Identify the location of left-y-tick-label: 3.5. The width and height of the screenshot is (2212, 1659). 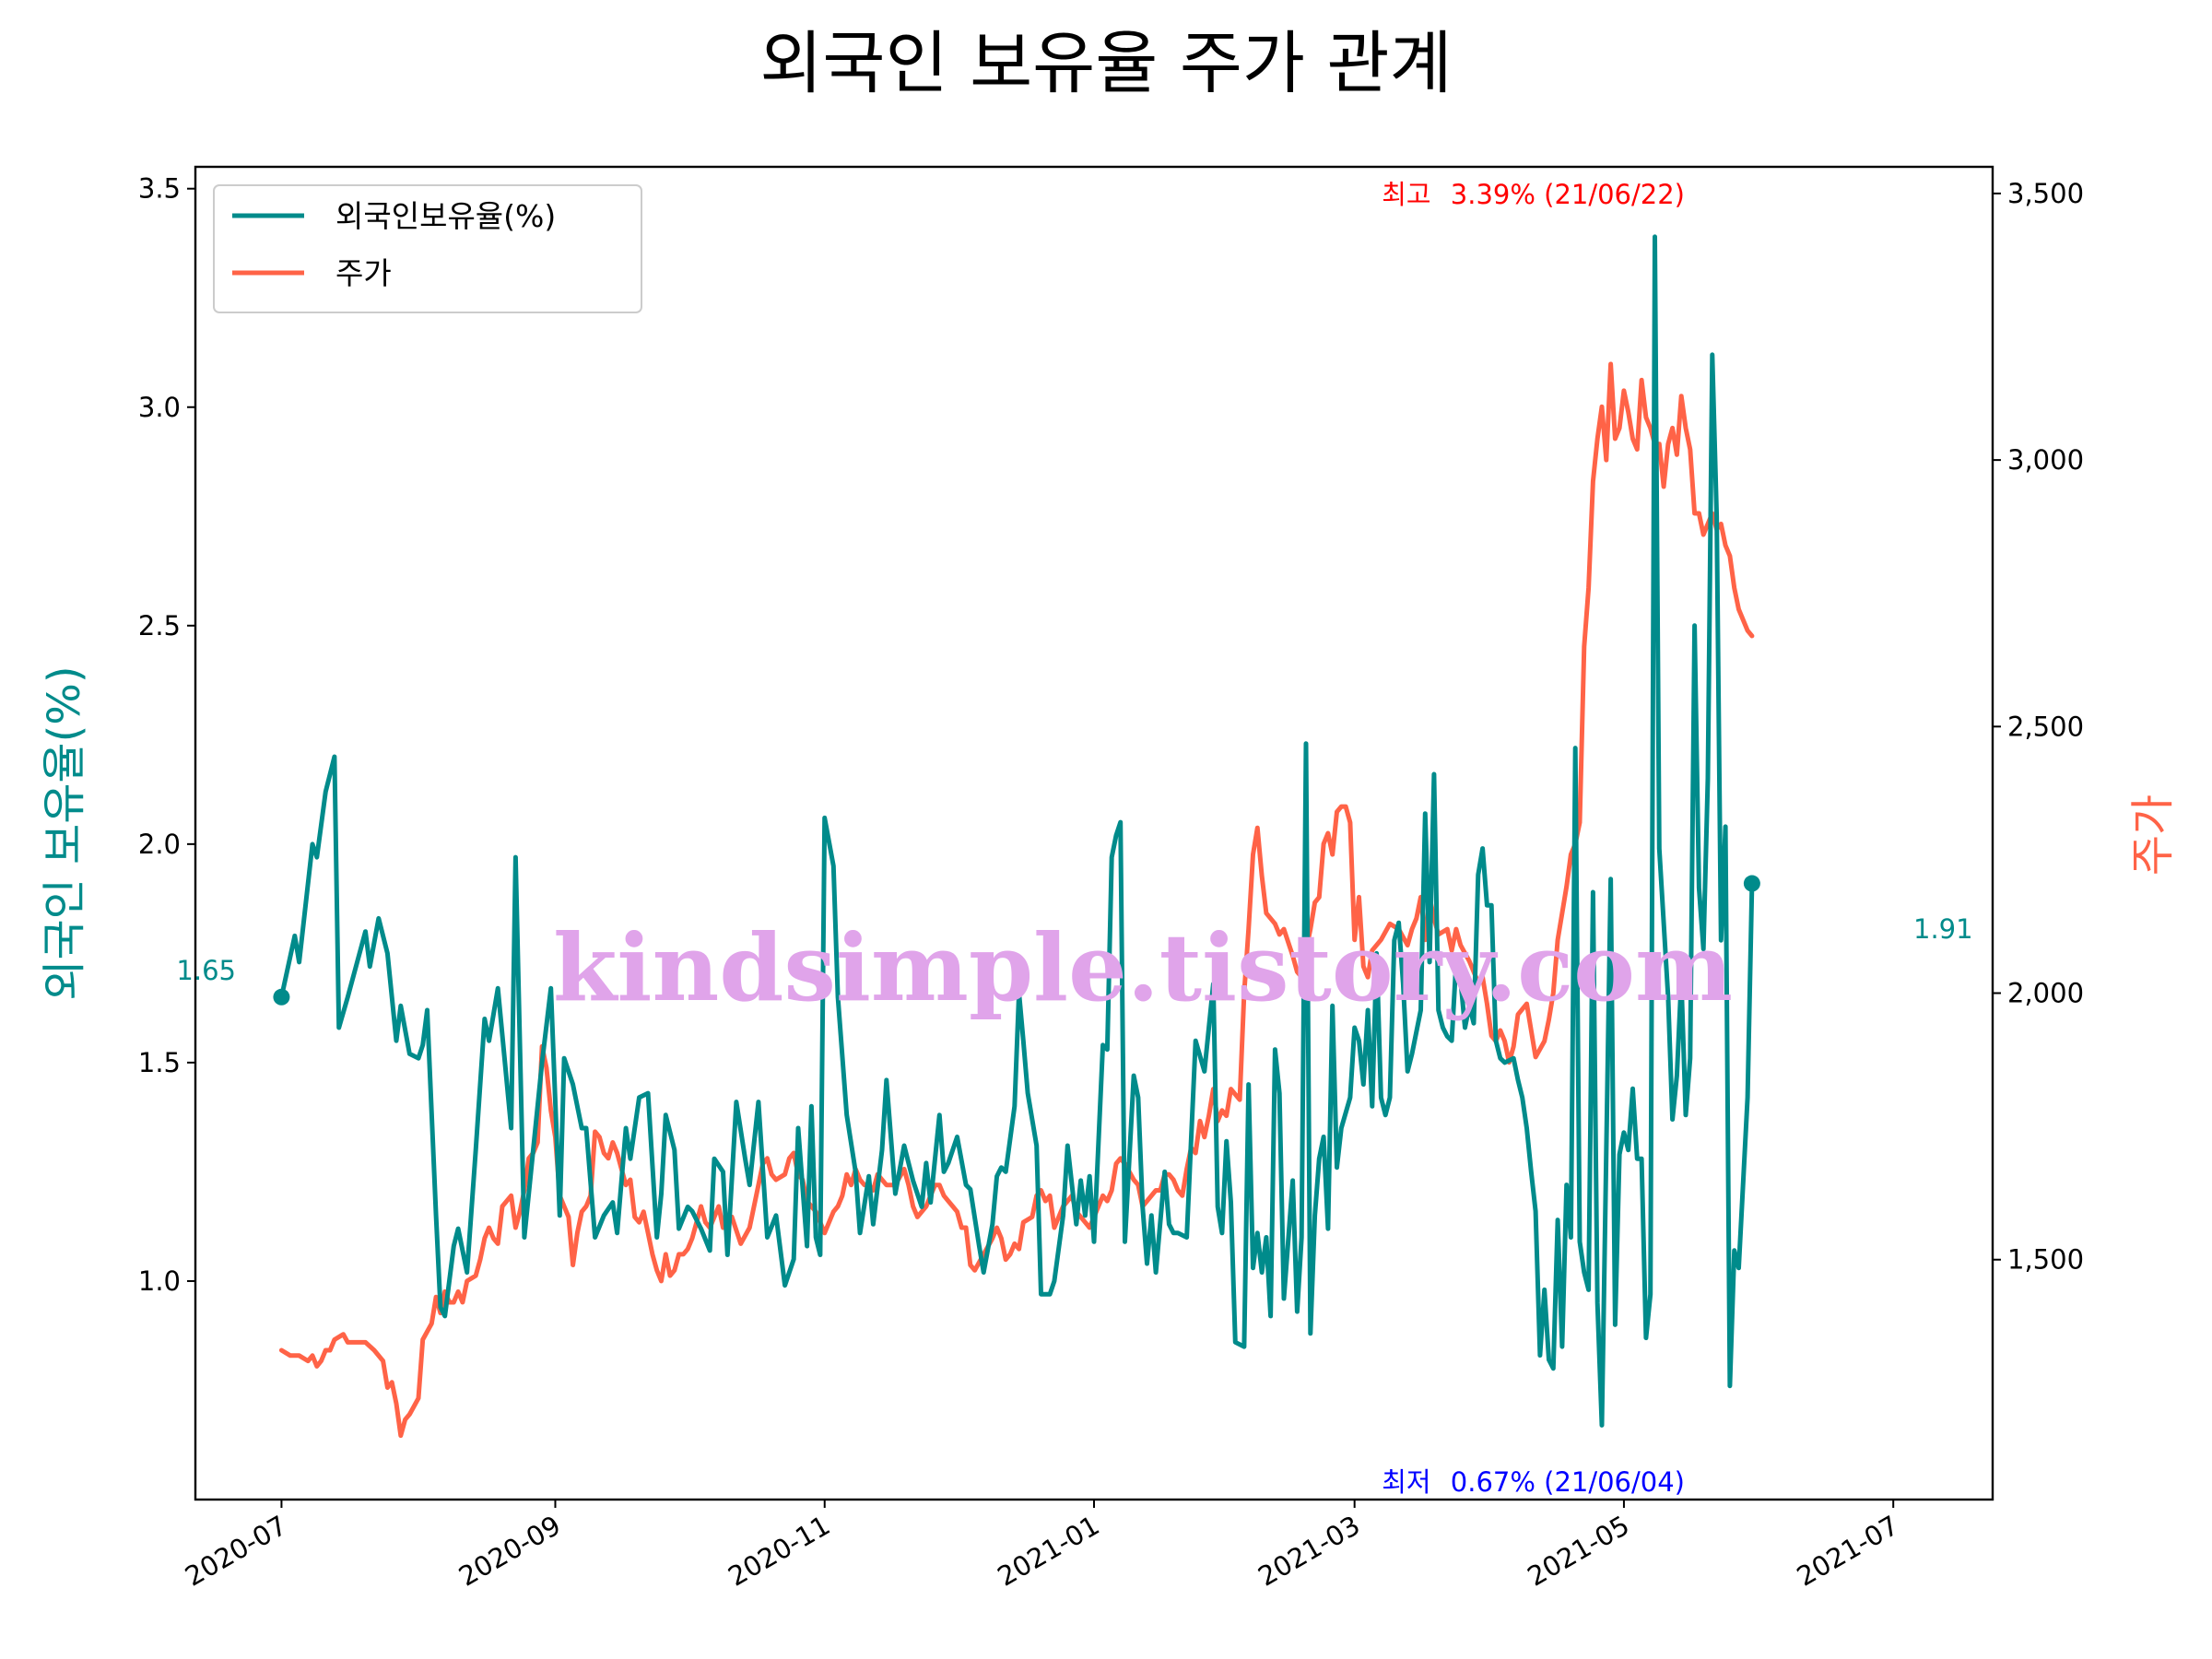
(159, 189).